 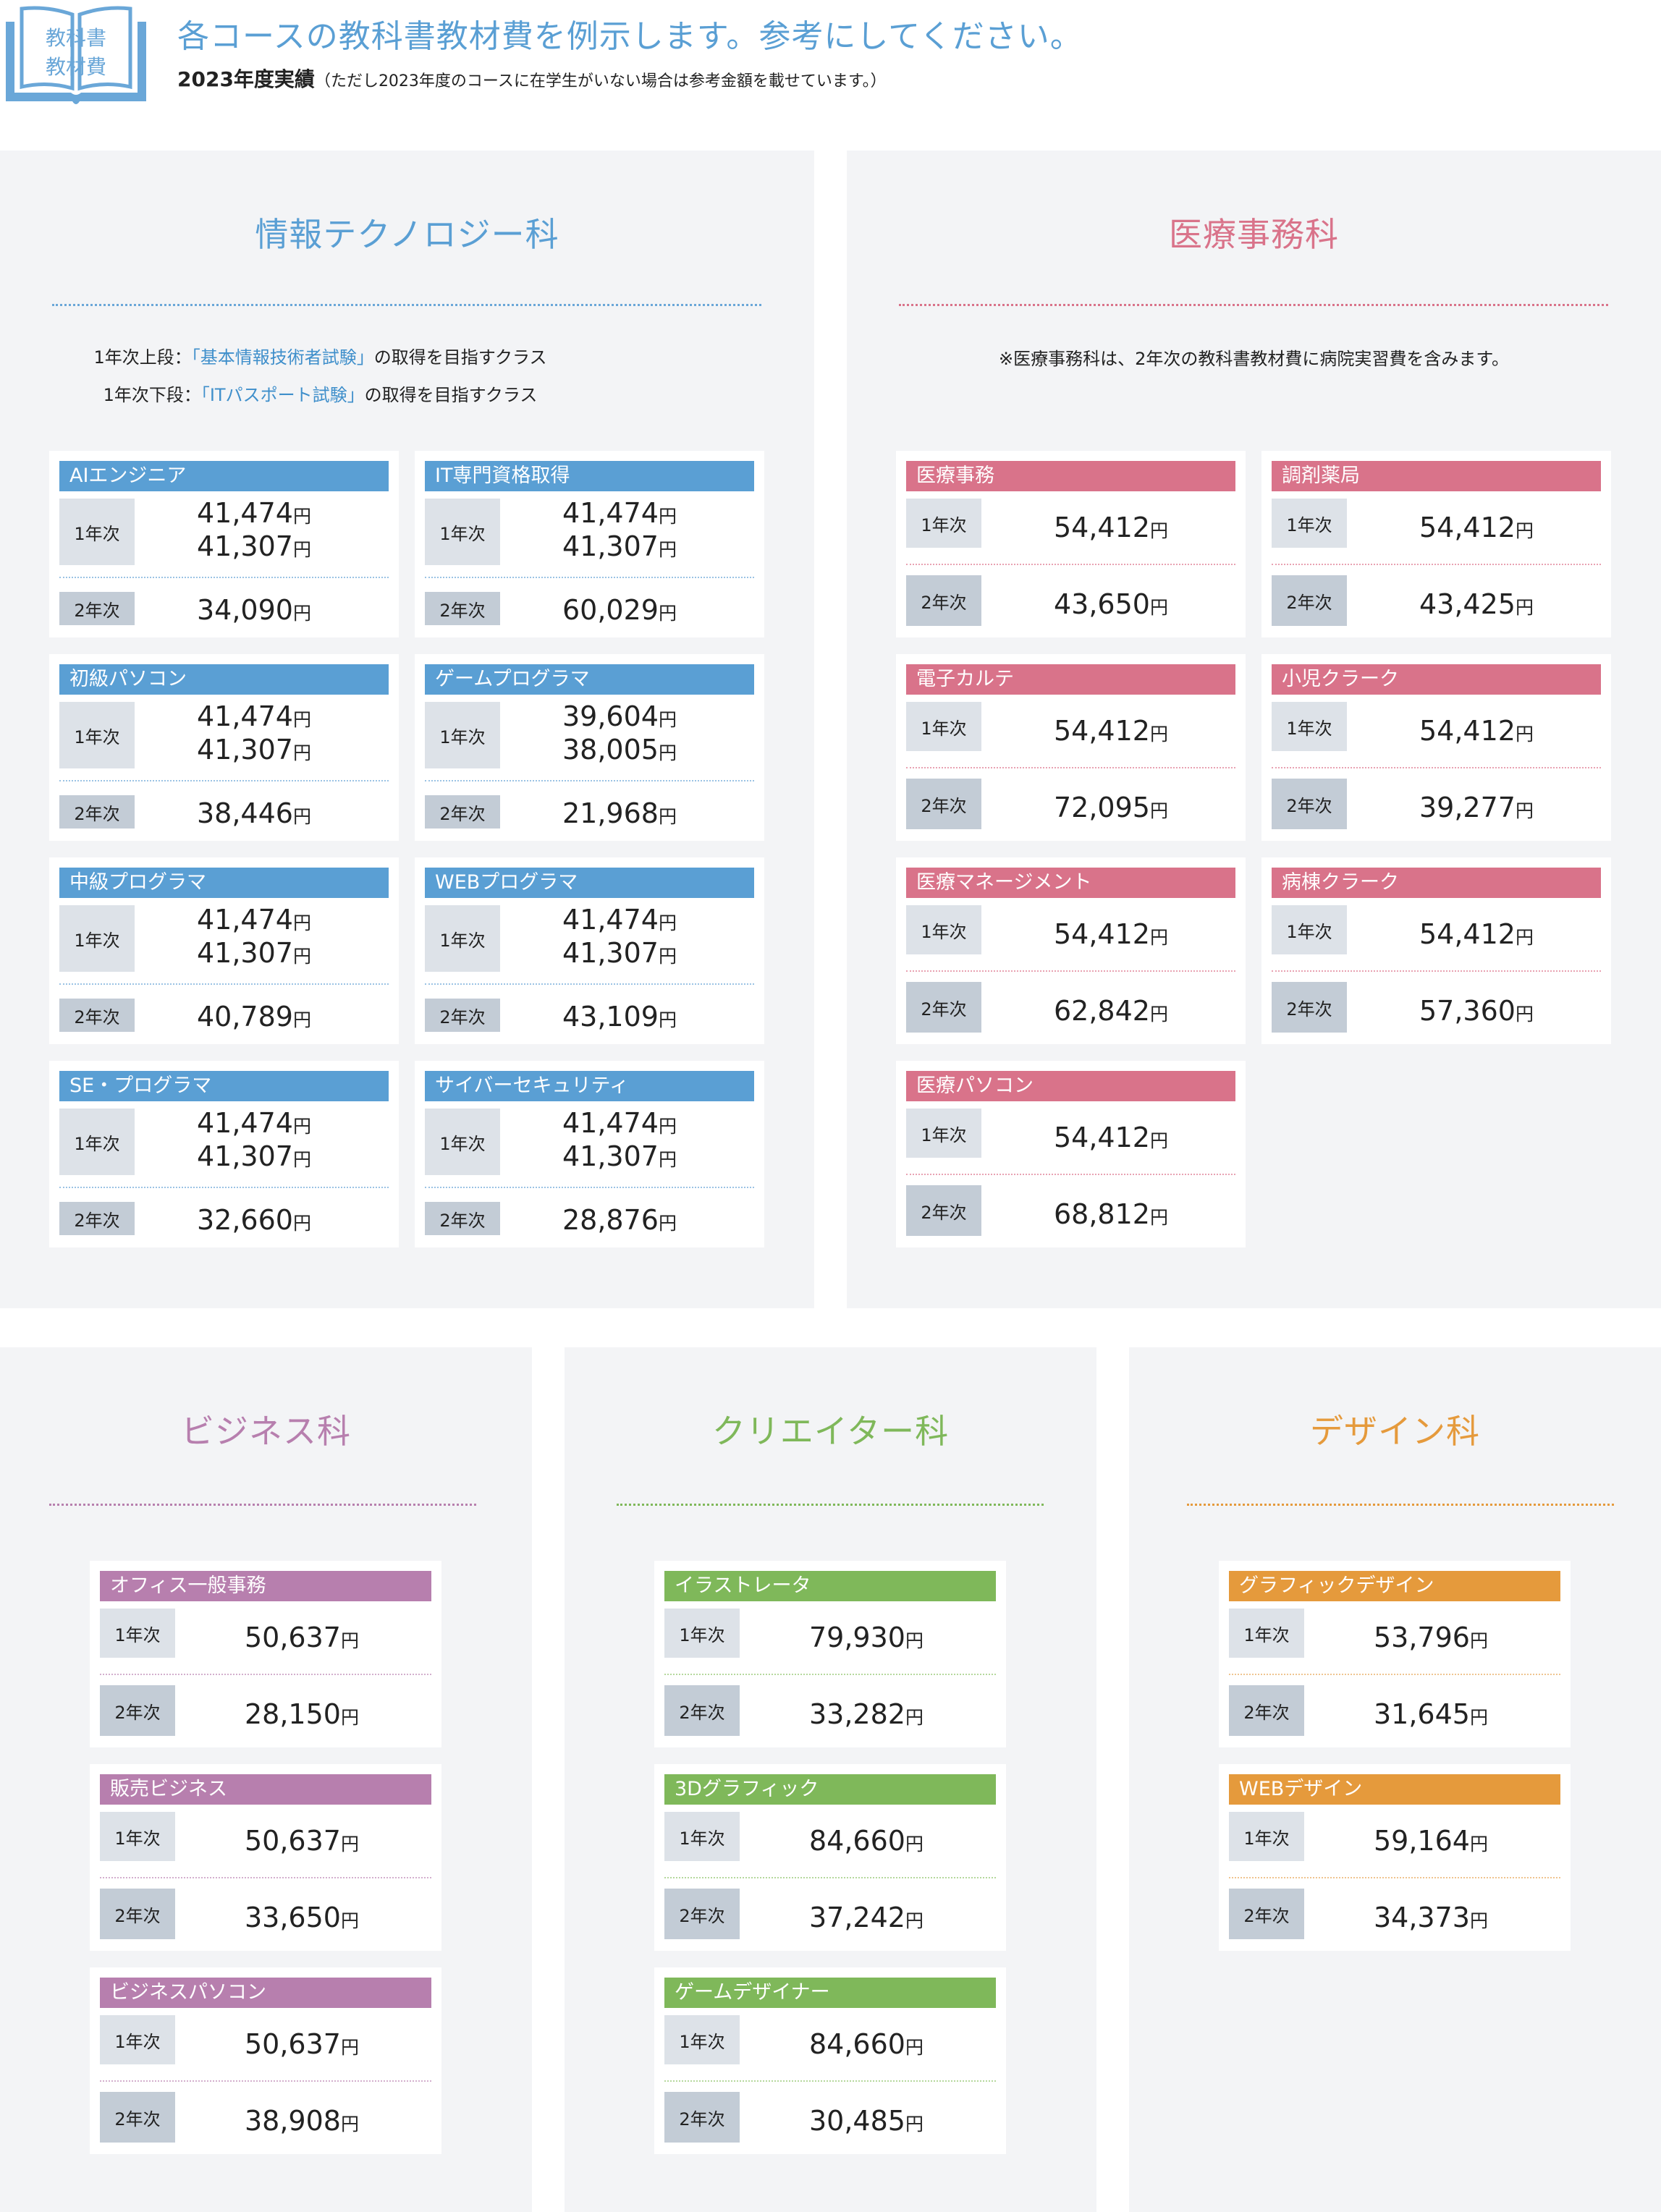 I want to click on icon-text-2: 教材費, so click(x=76, y=67).